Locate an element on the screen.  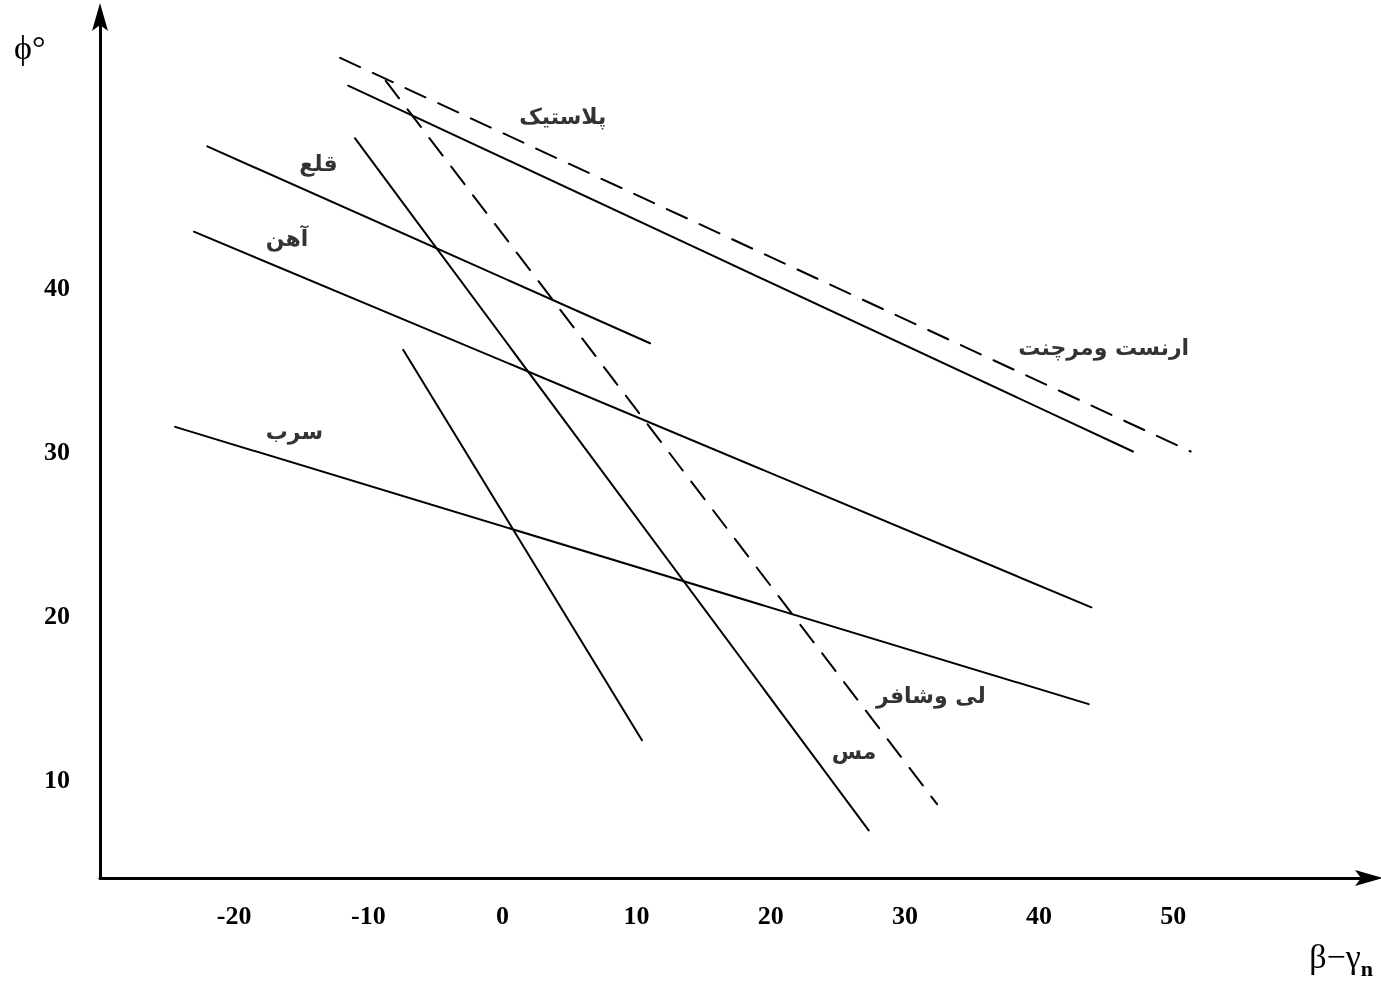
annotation: پلاستیک is located at coordinates (563, 117).